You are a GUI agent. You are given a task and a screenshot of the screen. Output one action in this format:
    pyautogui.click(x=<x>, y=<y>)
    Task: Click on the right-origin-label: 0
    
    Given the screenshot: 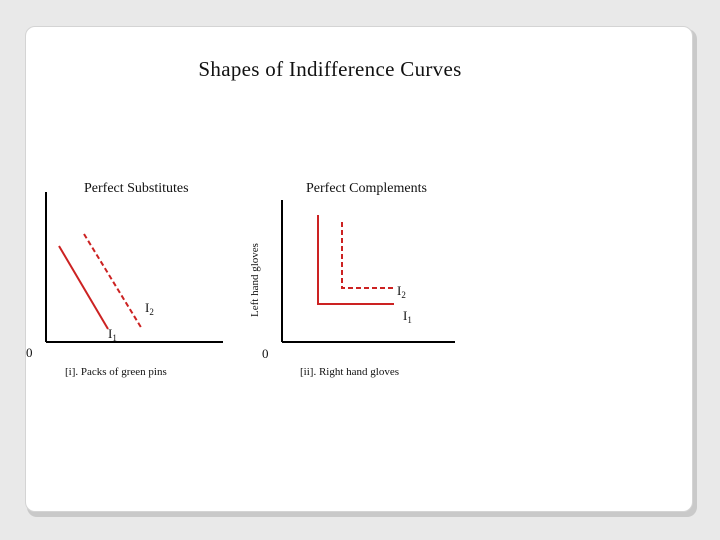 What is the action you would take?
    pyautogui.click(x=265, y=353)
    